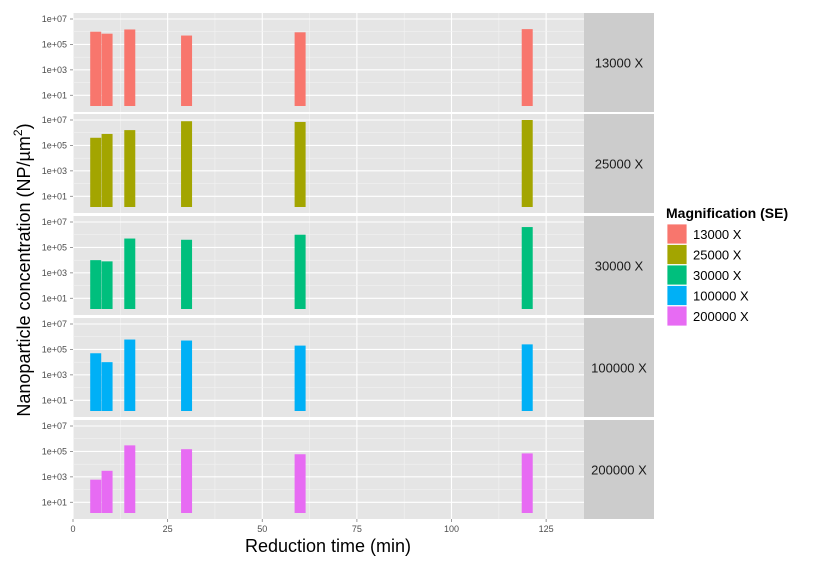  Describe the element at coordinates (328, 546) in the screenshot. I see `x-axis-title: Reduction time (min)` at that location.